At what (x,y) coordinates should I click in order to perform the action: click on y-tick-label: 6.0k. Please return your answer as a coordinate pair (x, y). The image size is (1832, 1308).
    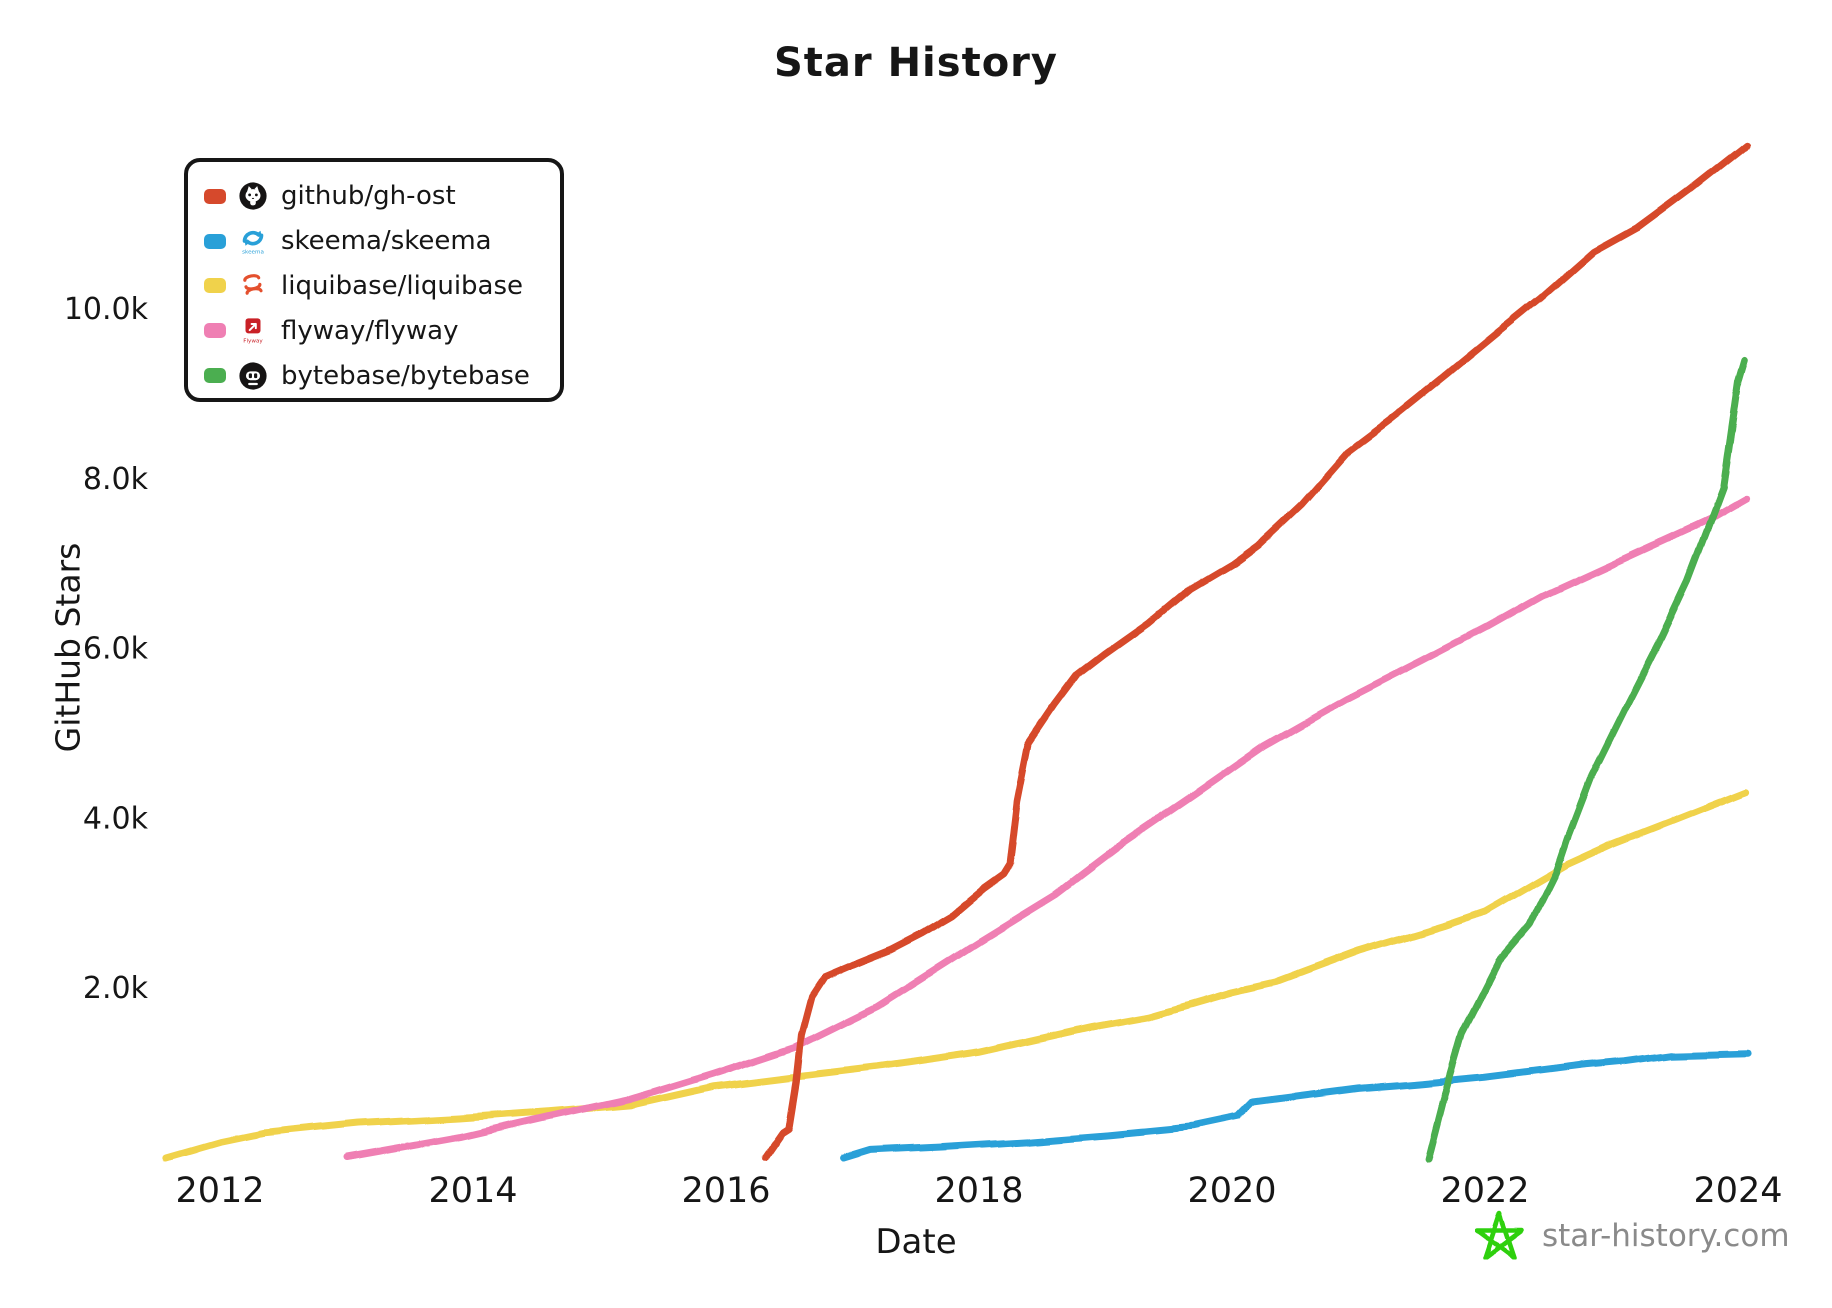
    Looking at the image, I should click on (116, 649).